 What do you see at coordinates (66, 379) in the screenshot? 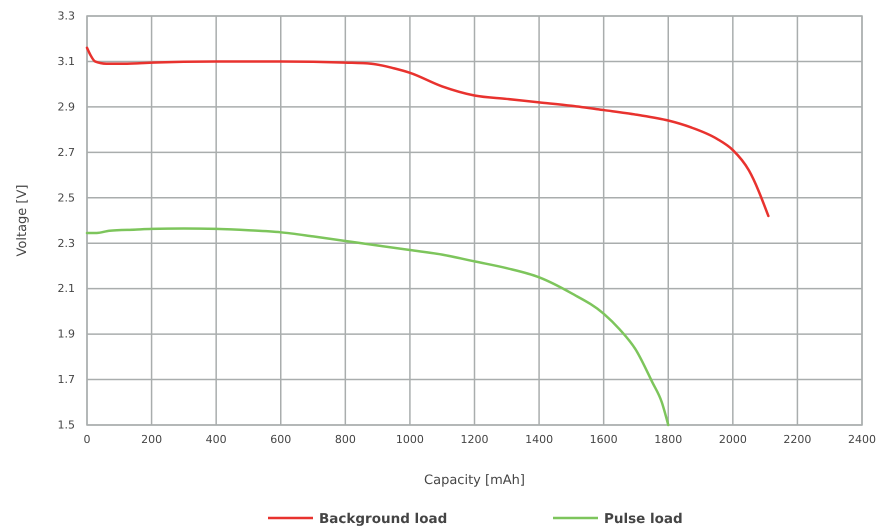
I see `y-tick-label: 1.7` at bounding box center [66, 379].